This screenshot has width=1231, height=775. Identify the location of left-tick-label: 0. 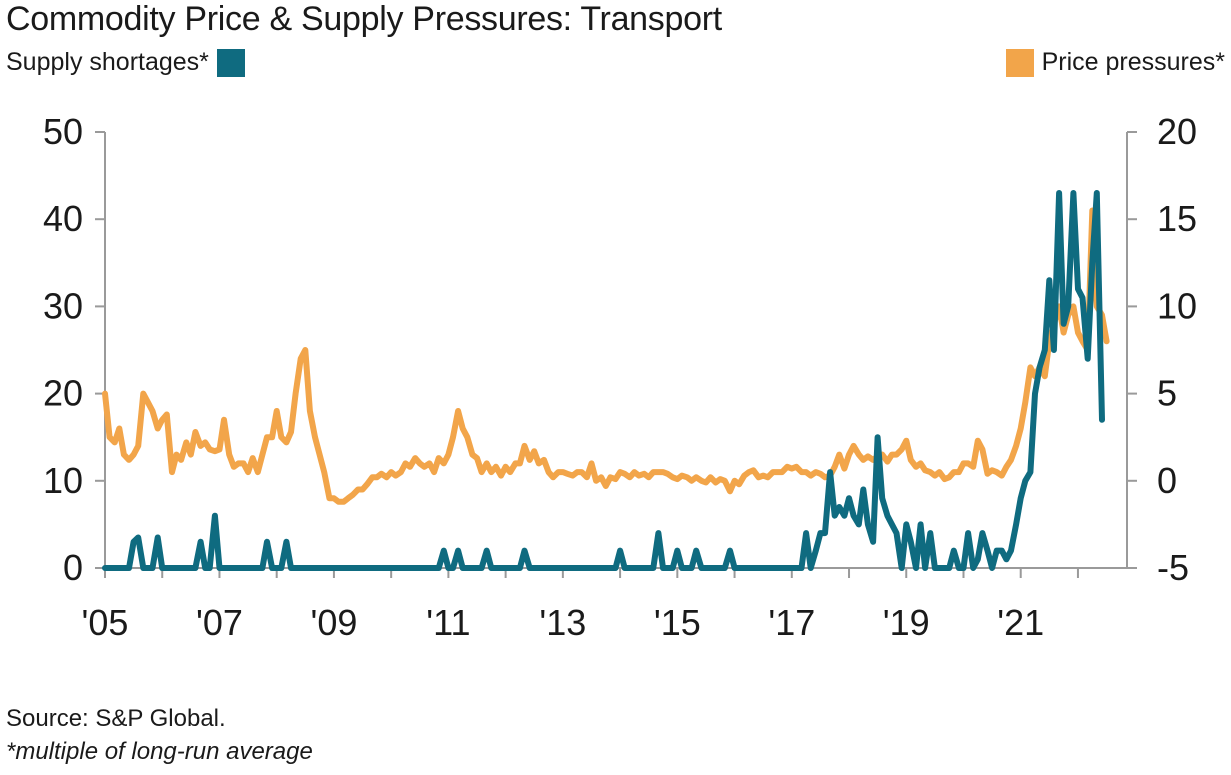
(73, 567).